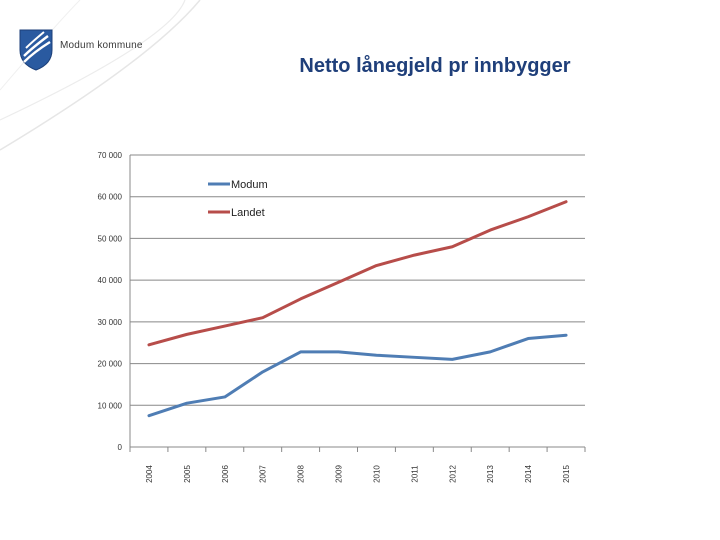  What do you see at coordinates (110, 280) in the screenshot?
I see `y-tick-label: 40 000` at bounding box center [110, 280].